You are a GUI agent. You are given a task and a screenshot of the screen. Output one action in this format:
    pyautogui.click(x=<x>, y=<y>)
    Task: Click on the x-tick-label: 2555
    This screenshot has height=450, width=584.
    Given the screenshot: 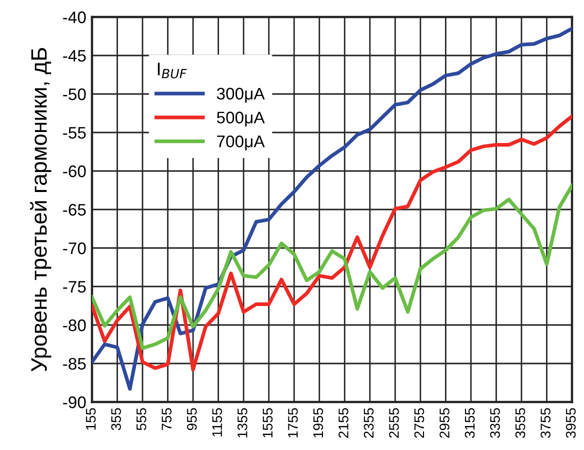 What is the action you would take?
    pyautogui.click(x=394, y=423)
    